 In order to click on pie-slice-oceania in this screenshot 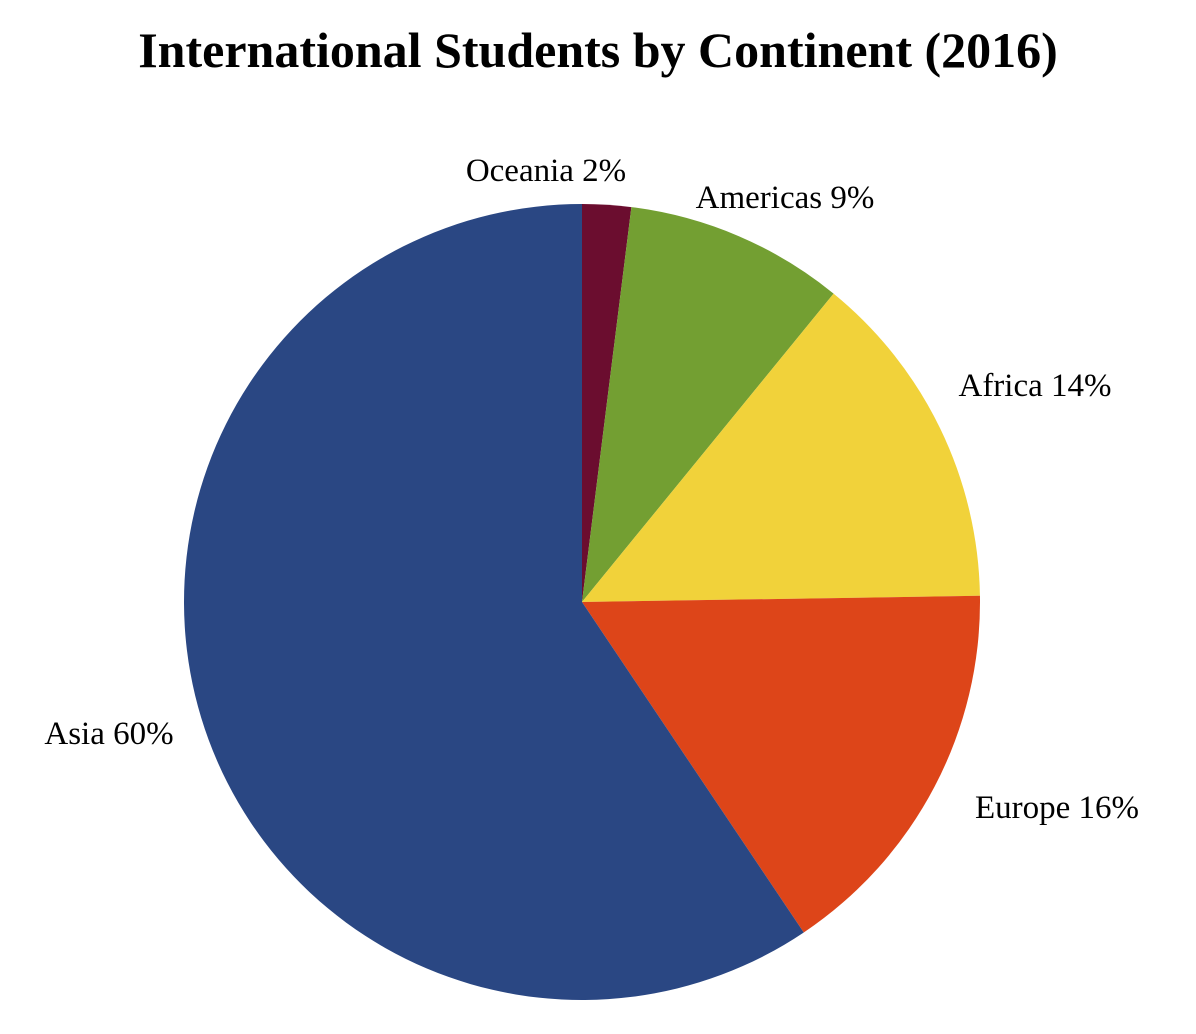, I will do `click(607, 403)`.